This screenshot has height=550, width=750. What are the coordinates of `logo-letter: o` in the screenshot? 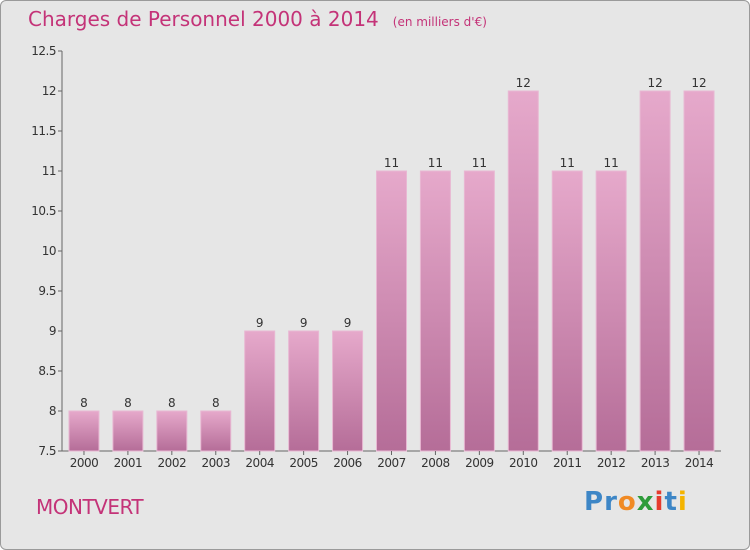 It's located at (627, 502).